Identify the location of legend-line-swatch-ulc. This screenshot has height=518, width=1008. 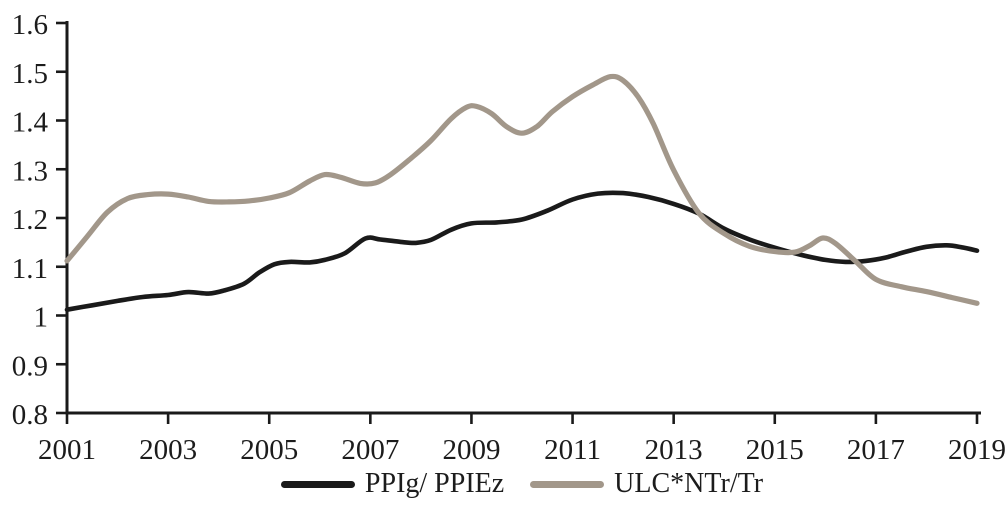
(567, 484).